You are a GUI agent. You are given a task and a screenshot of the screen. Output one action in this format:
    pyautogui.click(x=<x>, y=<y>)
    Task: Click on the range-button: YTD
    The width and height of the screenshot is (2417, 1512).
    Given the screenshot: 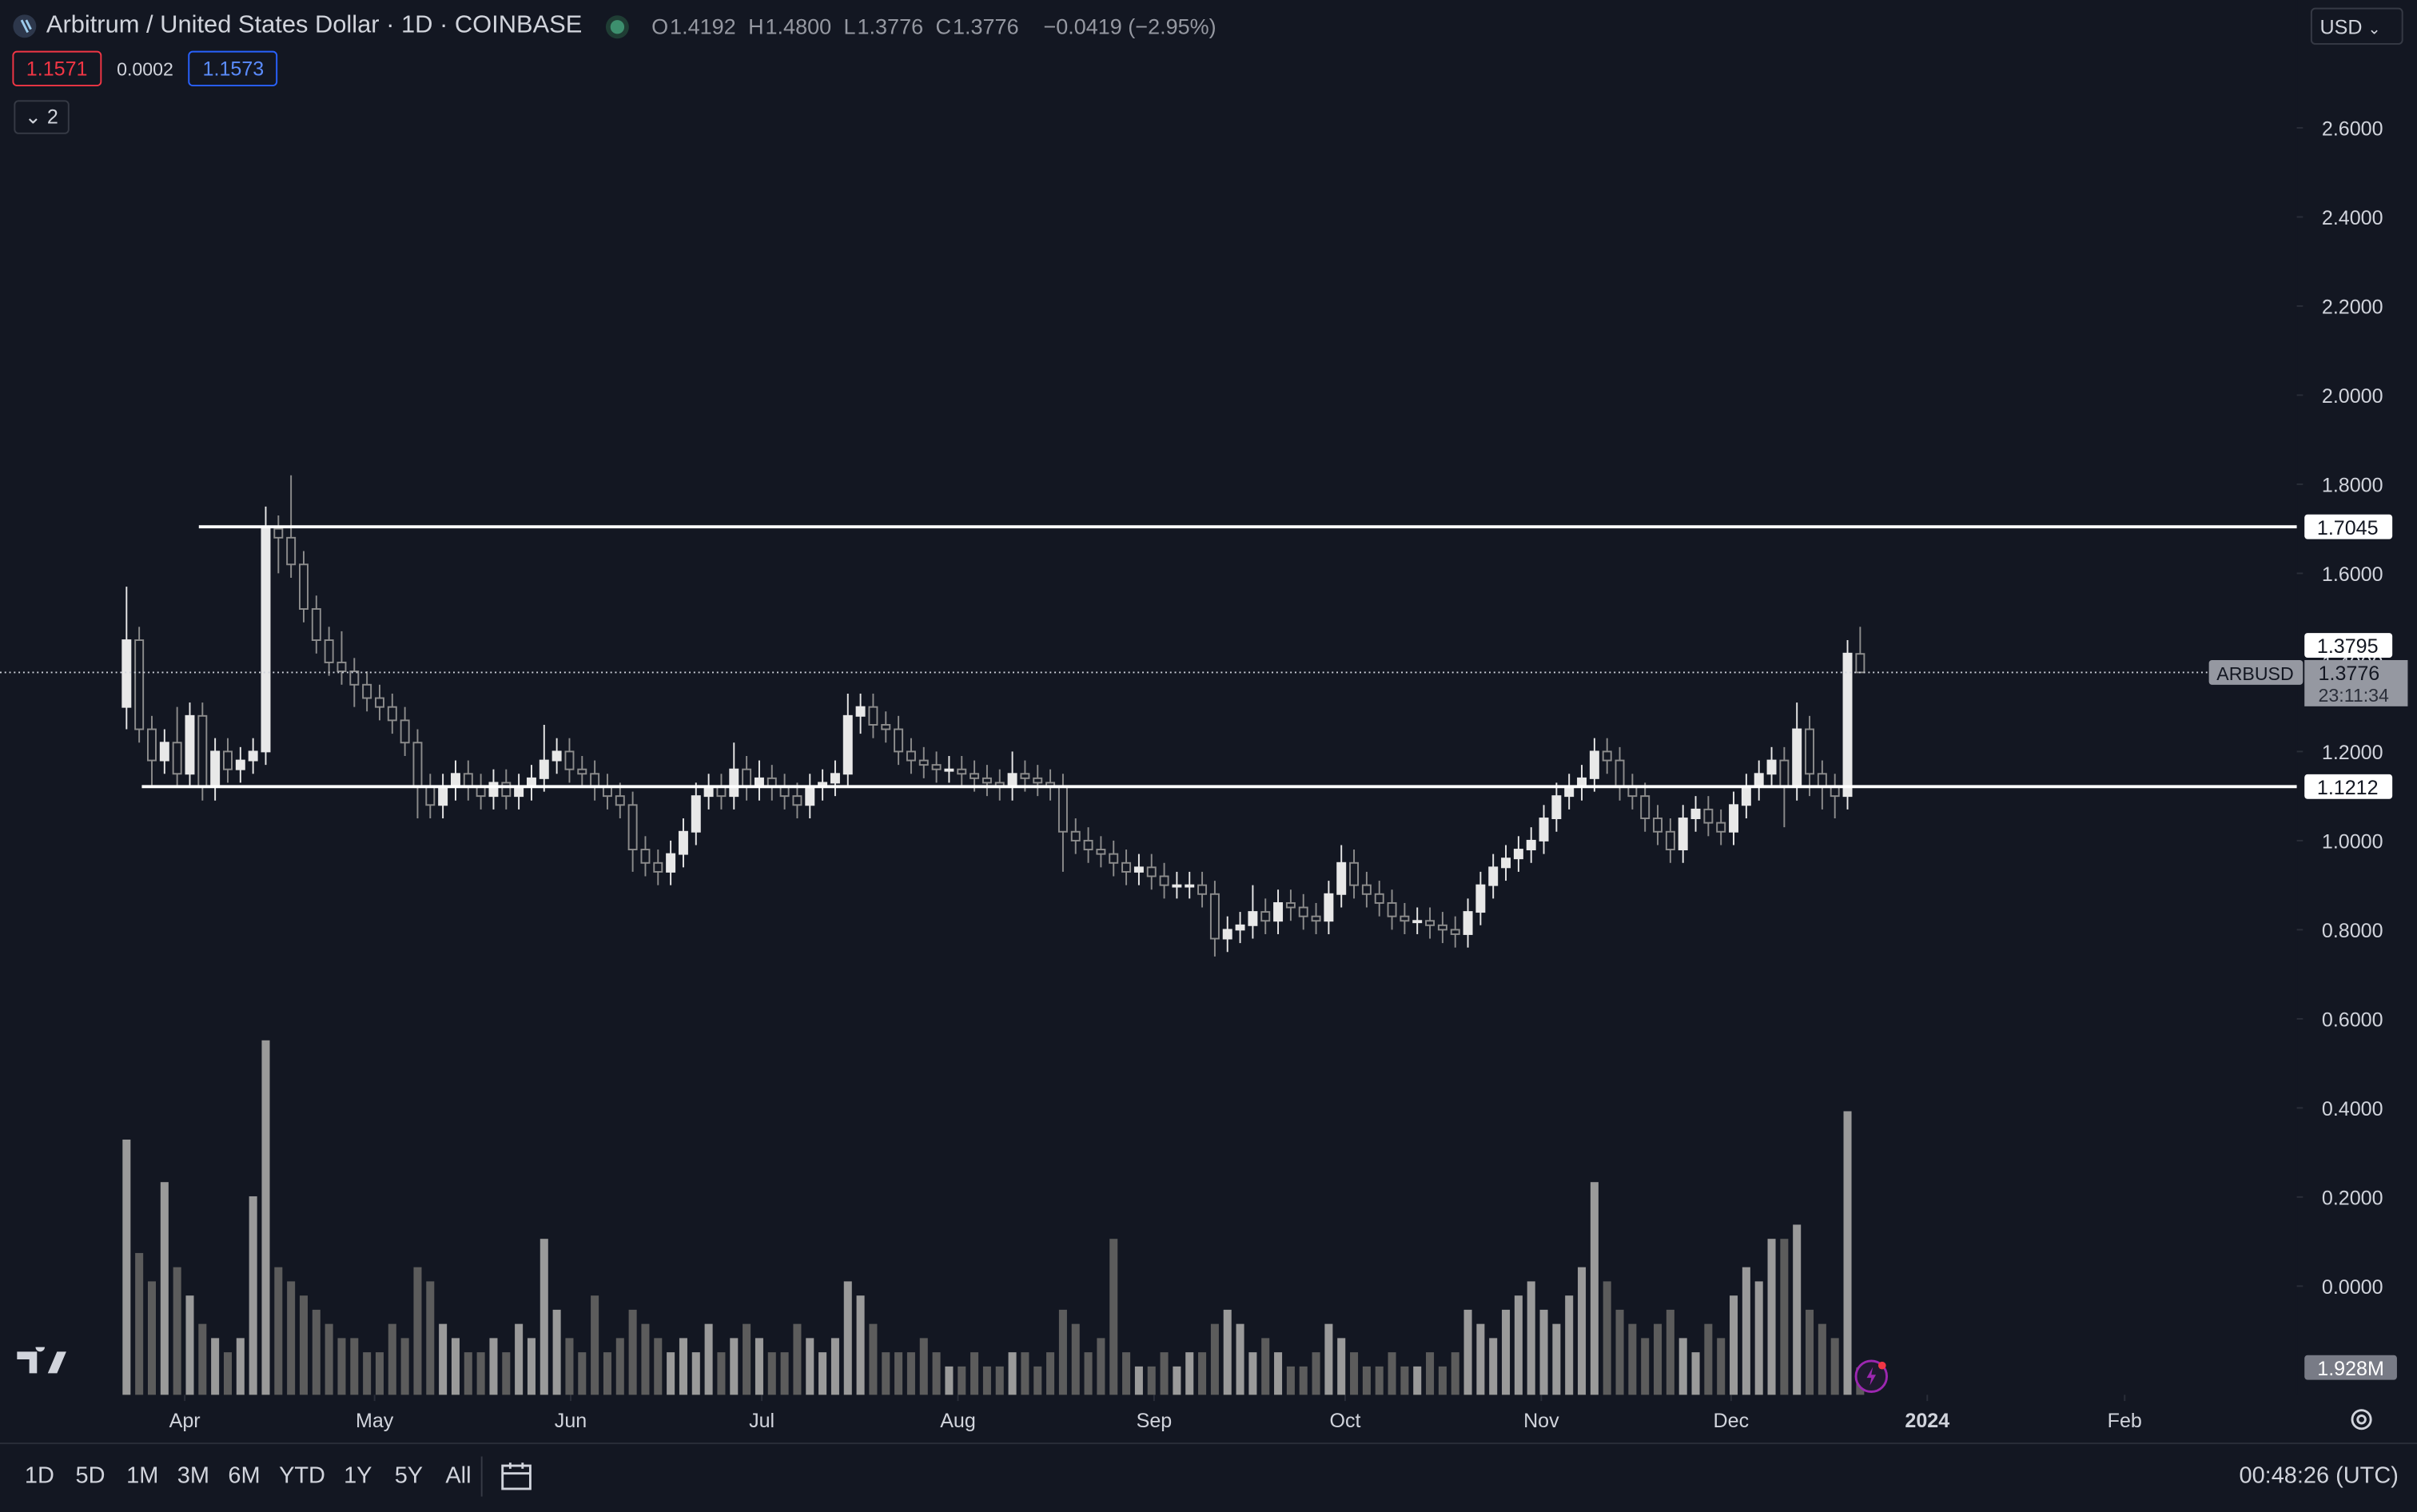 What is the action you would take?
    pyautogui.click(x=302, y=1475)
    